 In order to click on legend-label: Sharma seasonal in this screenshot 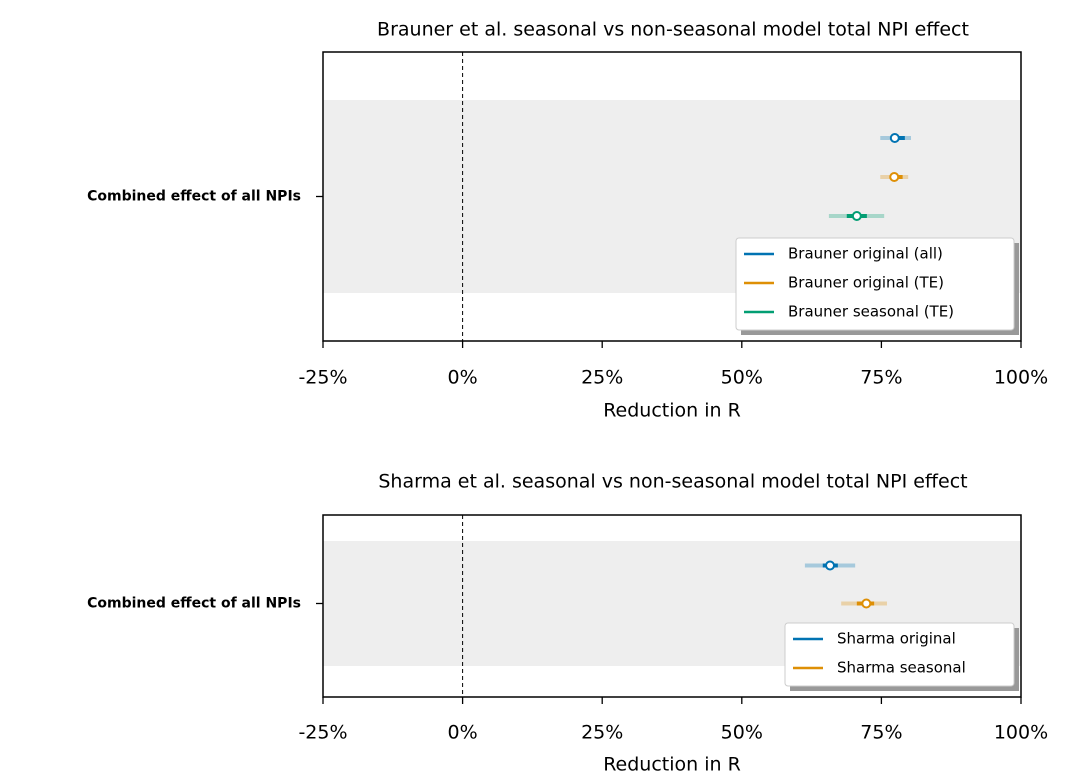, I will do `click(901, 668)`.